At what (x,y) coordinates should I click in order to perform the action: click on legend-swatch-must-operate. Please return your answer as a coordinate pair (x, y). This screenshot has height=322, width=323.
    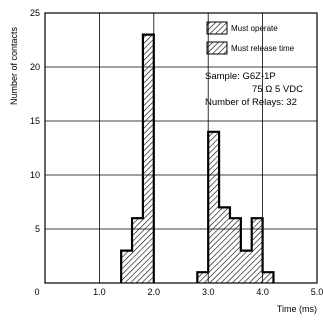
    Looking at the image, I should click on (217, 28).